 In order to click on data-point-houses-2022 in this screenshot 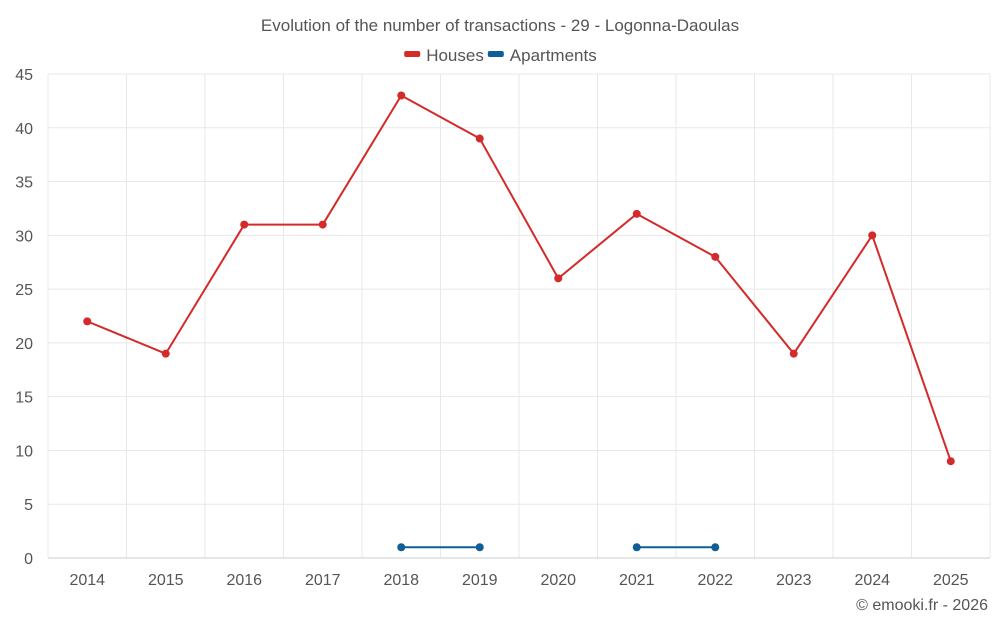, I will do `click(715, 256)`.